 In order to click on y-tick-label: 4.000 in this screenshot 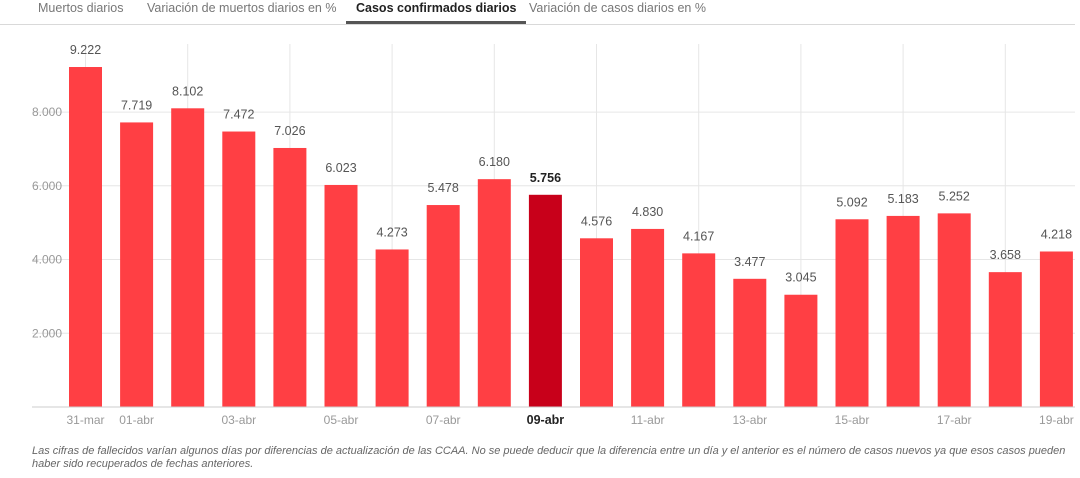, I will do `click(47, 260)`.